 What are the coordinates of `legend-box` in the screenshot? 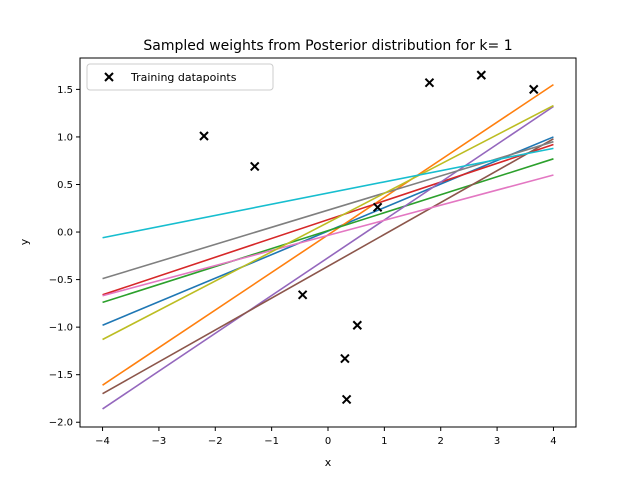 It's located at (180, 77).